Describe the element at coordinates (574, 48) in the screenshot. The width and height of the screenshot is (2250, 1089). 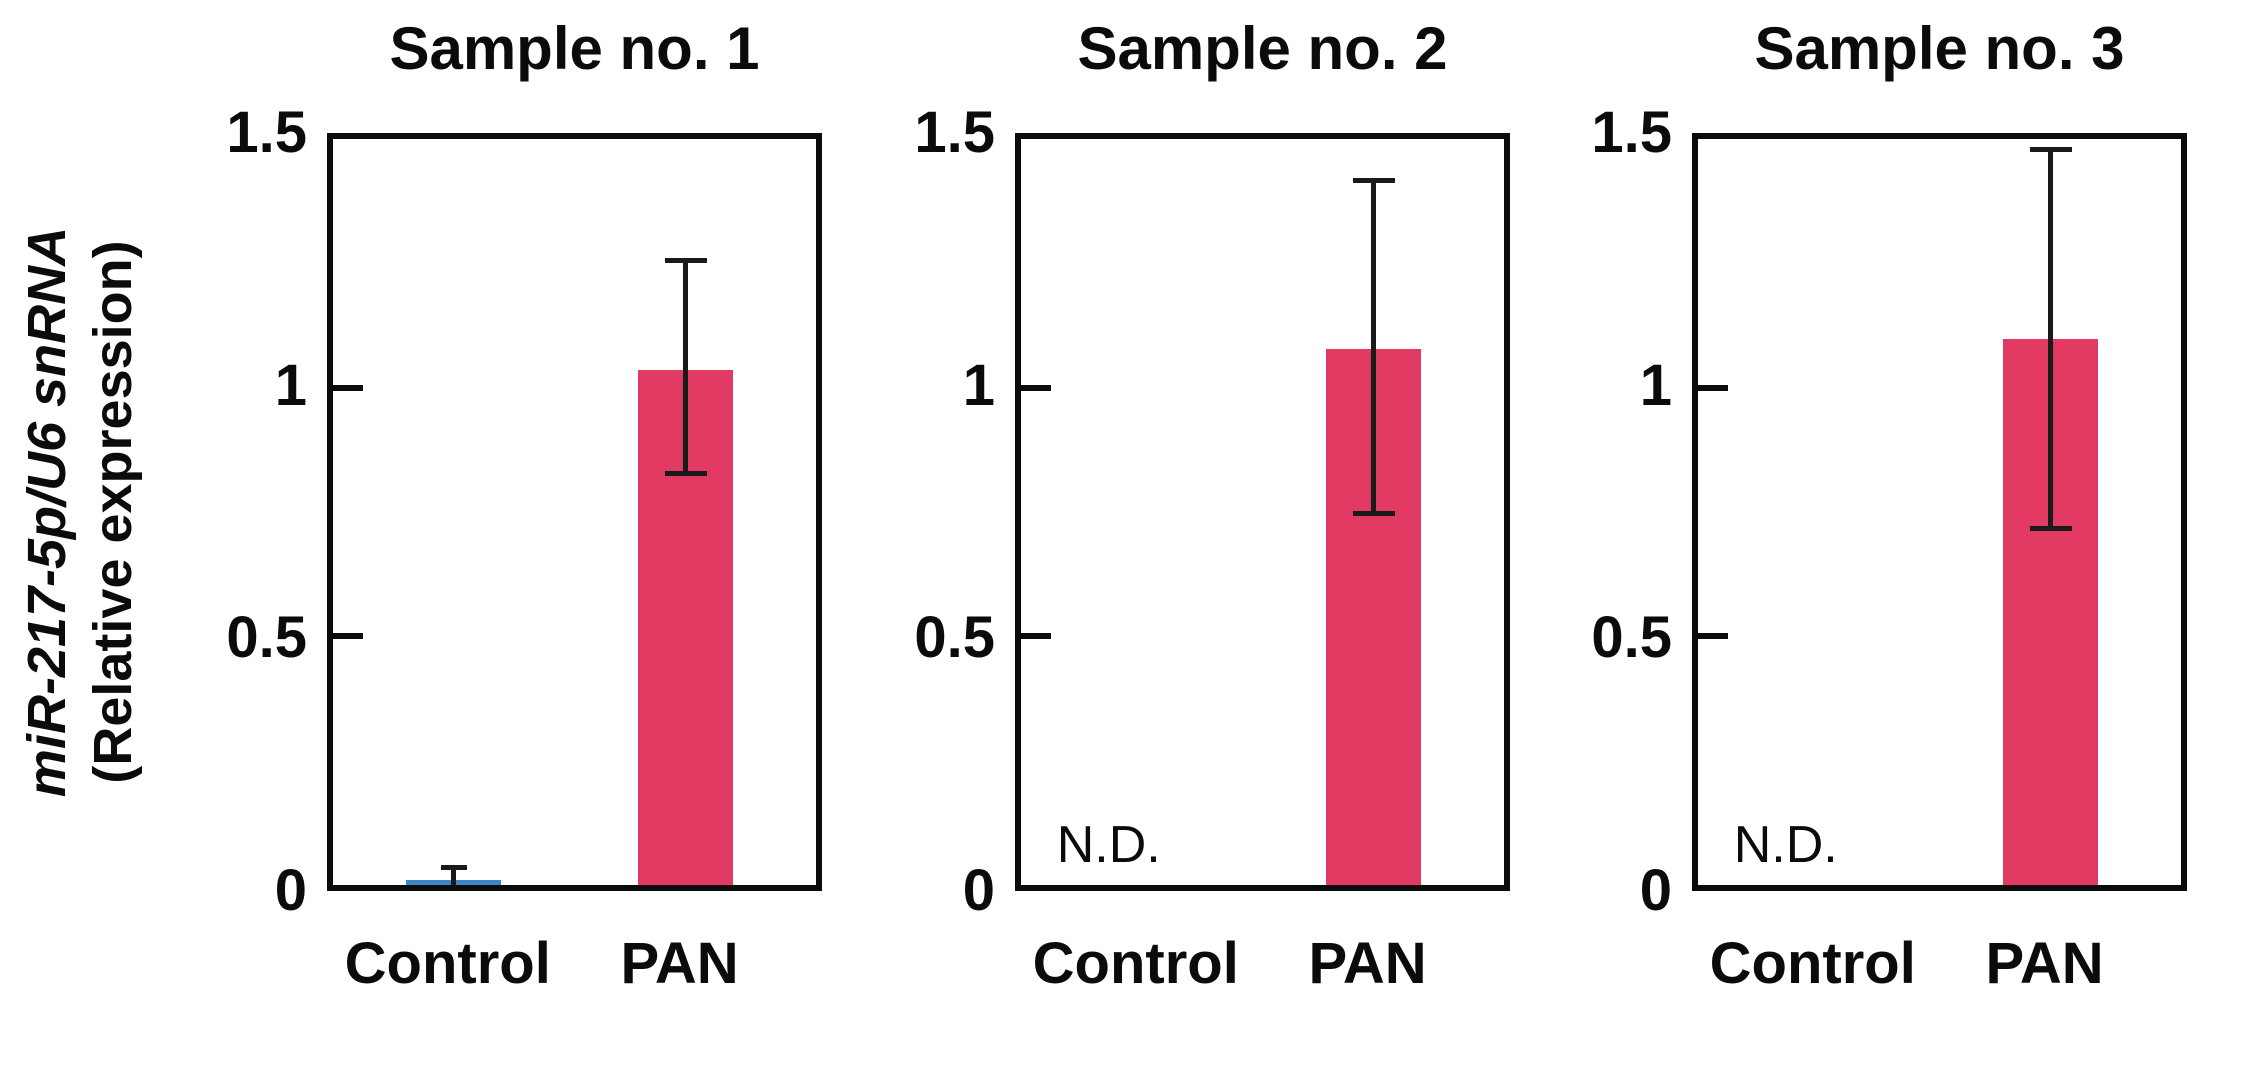
I see `panel-title: Sample no. 1` at that location.